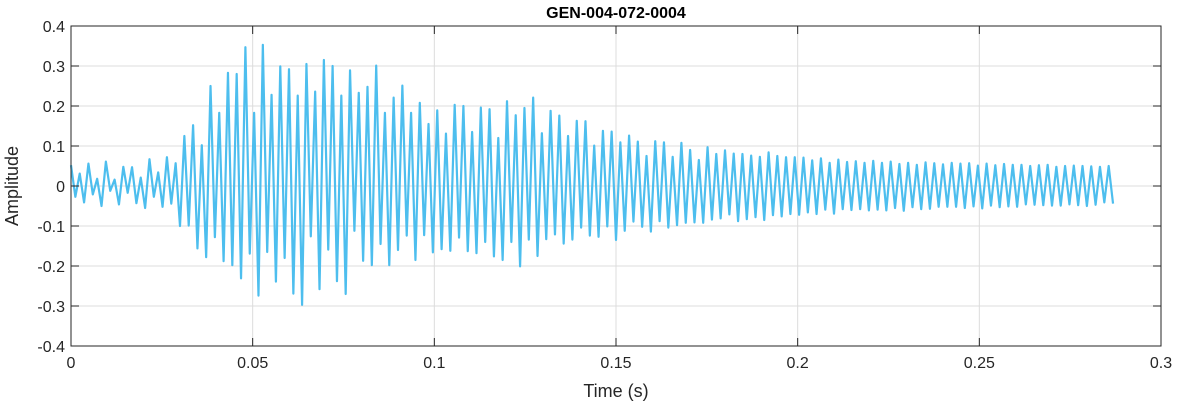 The height and width of the screenshot is (404, 1177). What do you see at coordinates (12, 186) in the screenshot?
I see `y-axis-label: Amplitude` at bounding box center [12, 186].